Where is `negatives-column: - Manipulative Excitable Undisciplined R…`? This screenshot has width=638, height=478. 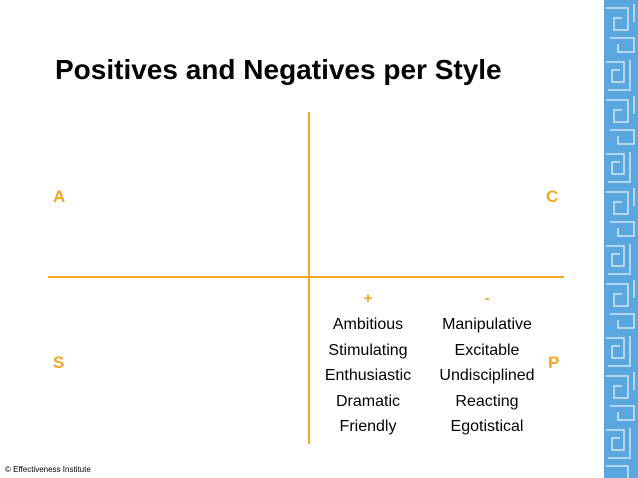 negatives-column: - Manipulative Excitable Undisciplined R… is located at coordinates (487, 365).